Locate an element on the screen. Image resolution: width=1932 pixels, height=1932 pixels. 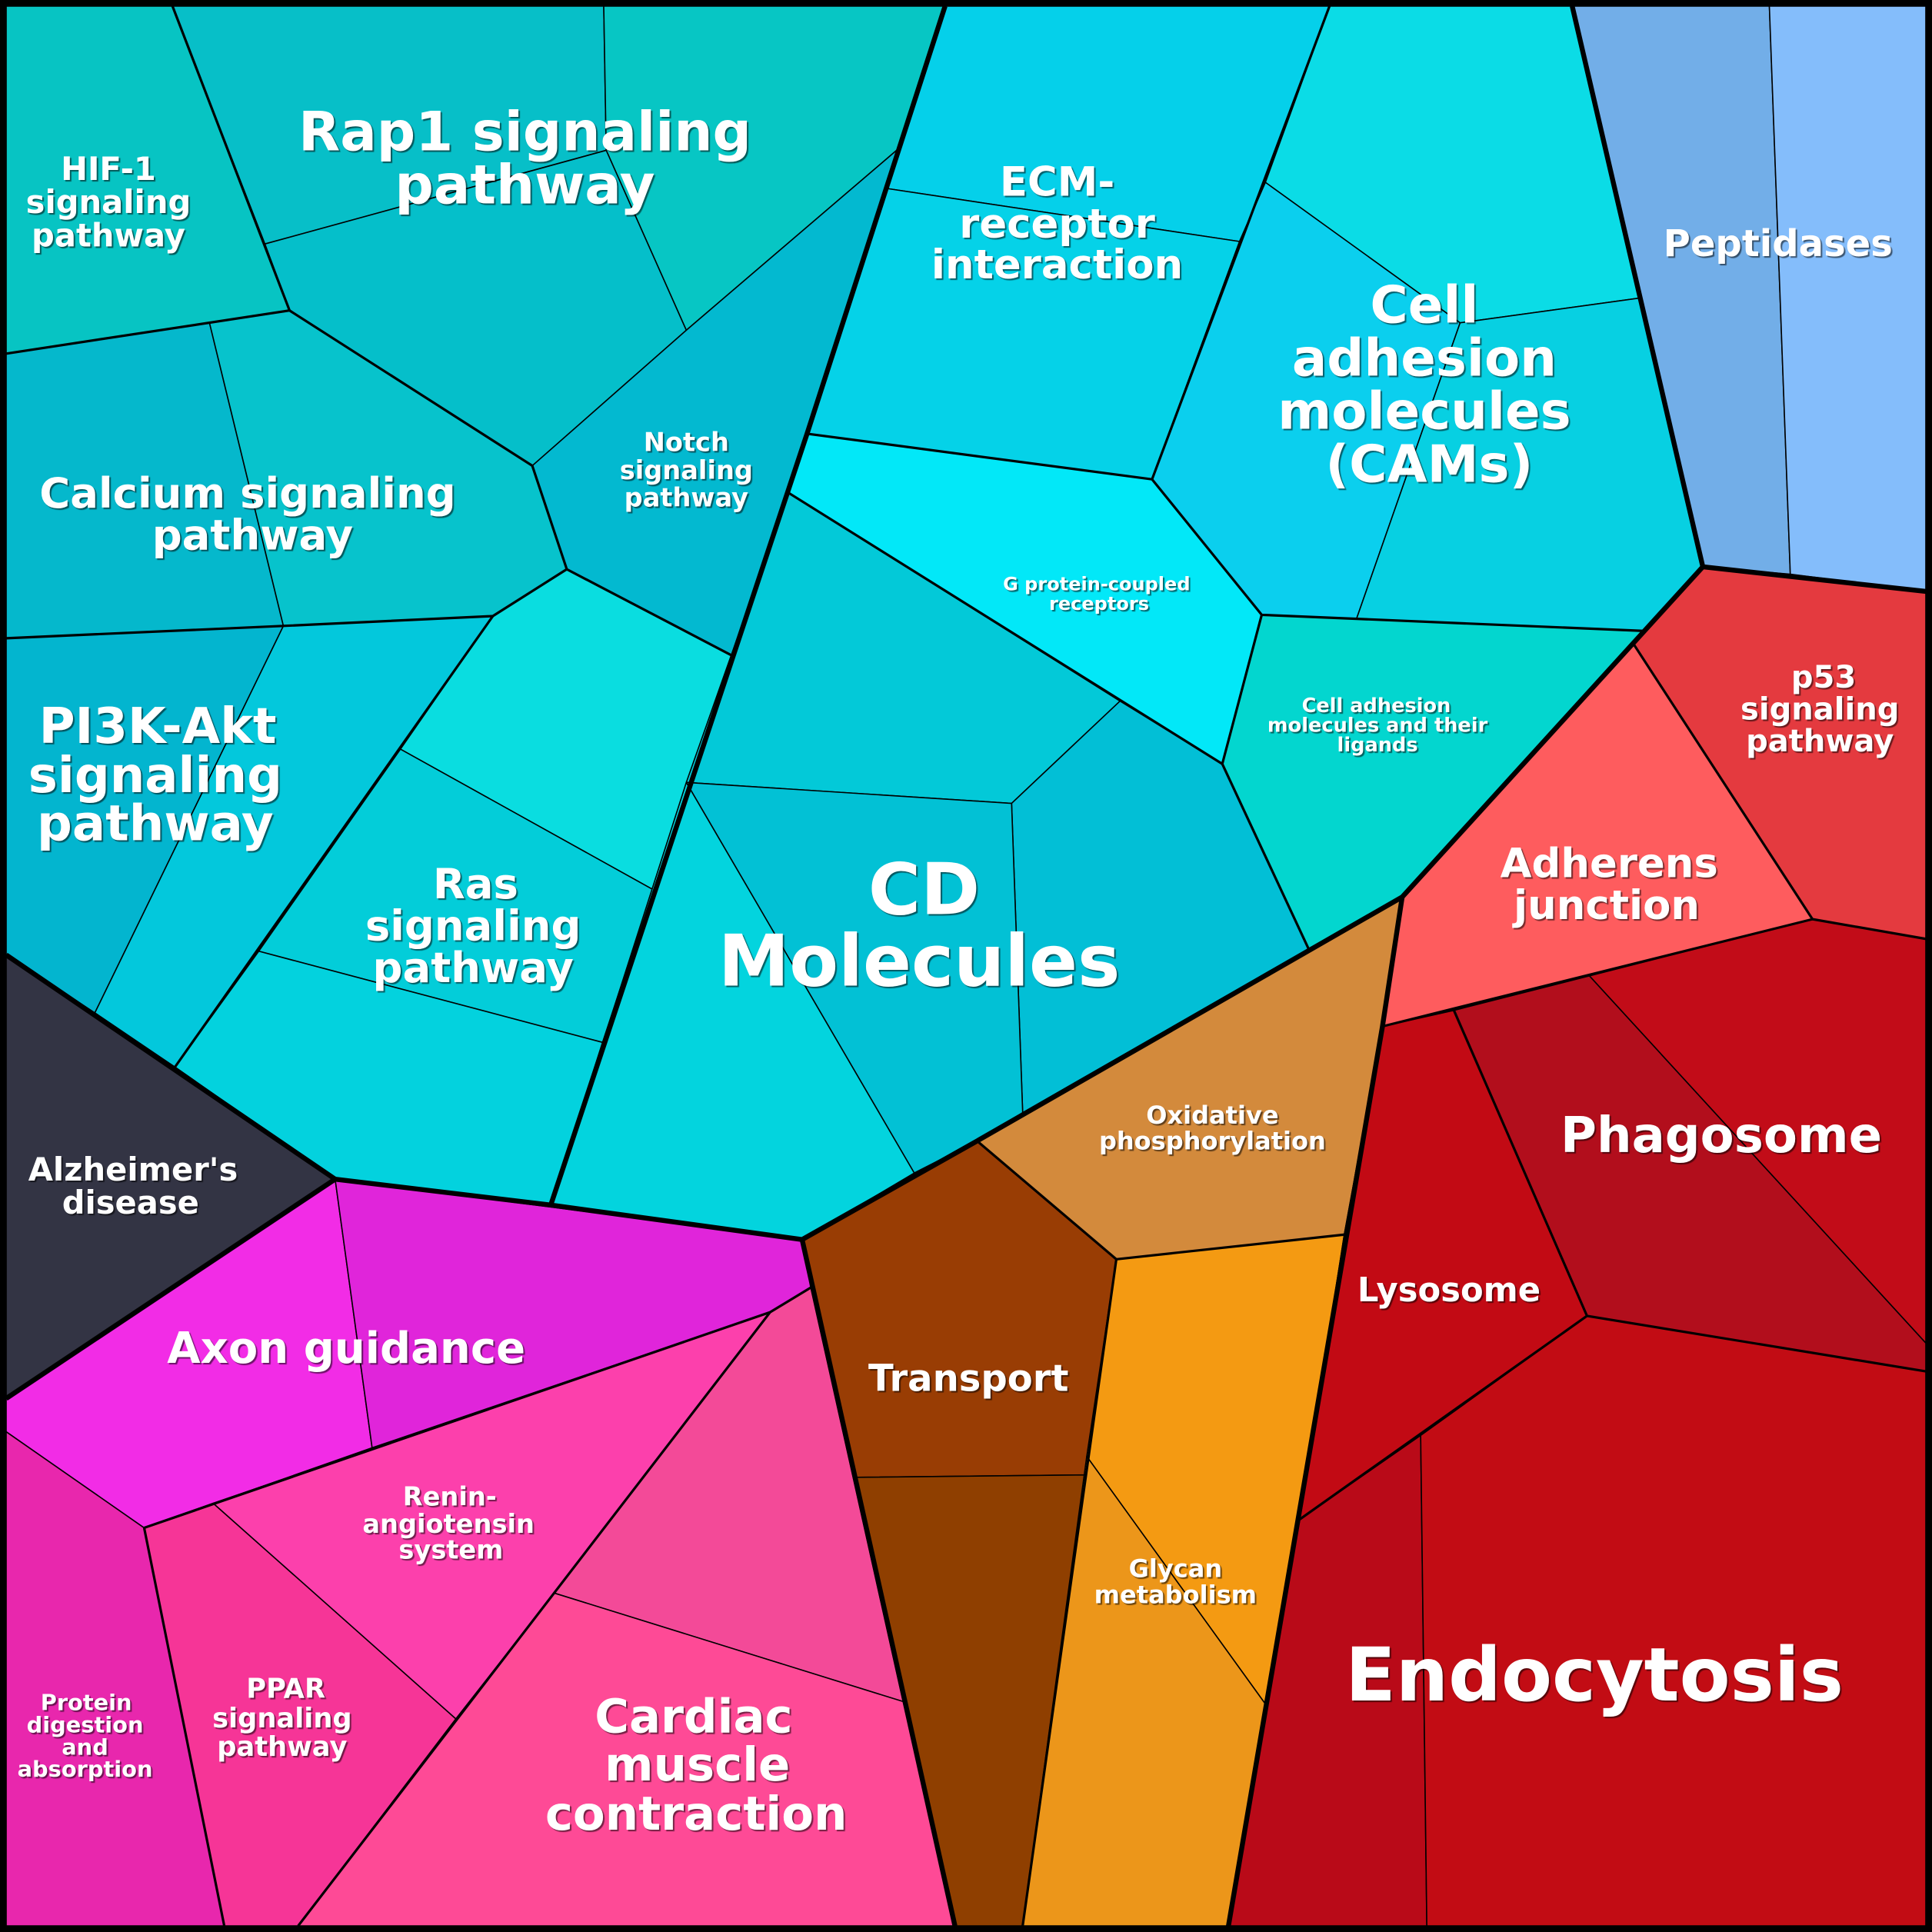
label-transport: Transport is located at coordinates (968, 1379).